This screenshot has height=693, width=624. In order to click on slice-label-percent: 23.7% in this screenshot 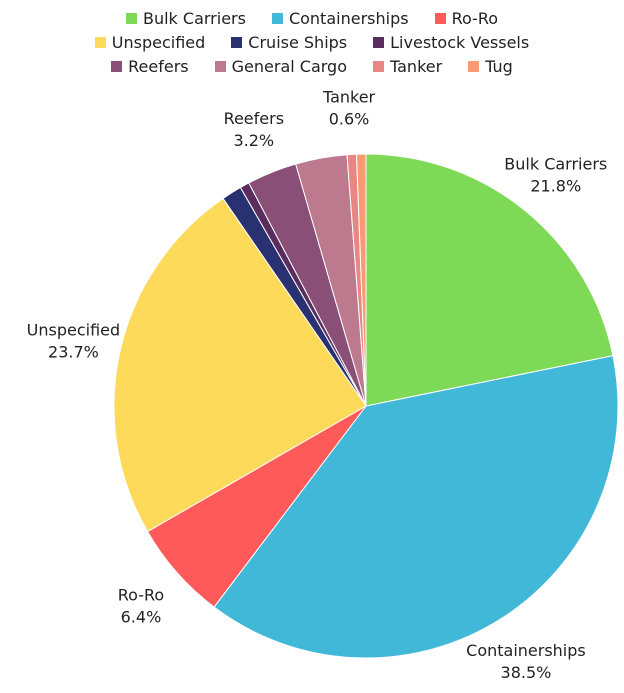, I will do `click(73, 352)`.